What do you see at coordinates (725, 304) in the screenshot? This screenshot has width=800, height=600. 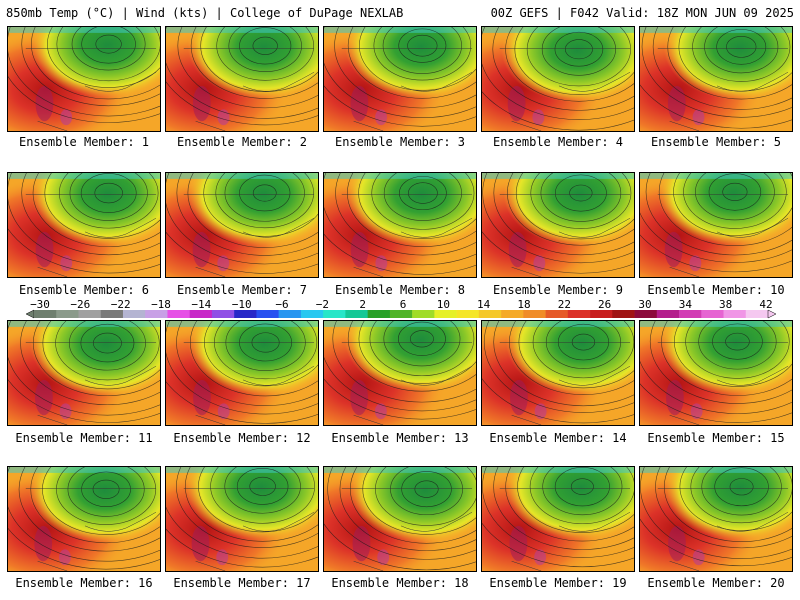 I see `colorbar-tick-label: 38` at bounding box center [725, 304].